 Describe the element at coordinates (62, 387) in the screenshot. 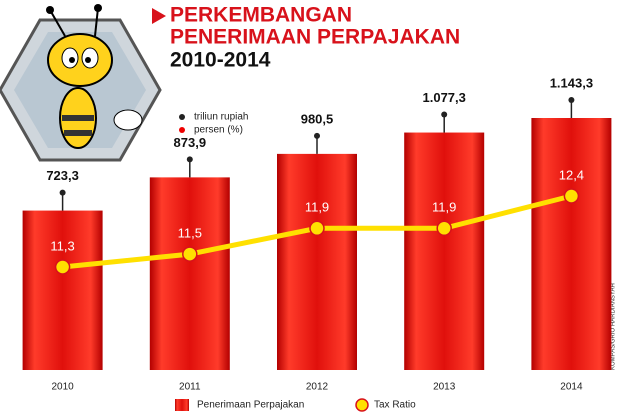

I see `x-tick-label: 2010` at that location.